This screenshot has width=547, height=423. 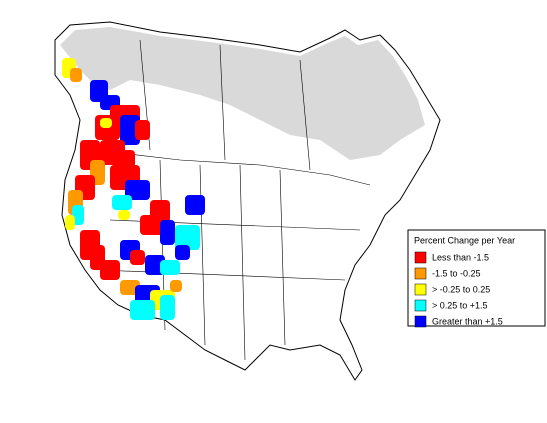 I want to click on legend-label: > -0.25 to 0.25, so click(x=461, y=289).